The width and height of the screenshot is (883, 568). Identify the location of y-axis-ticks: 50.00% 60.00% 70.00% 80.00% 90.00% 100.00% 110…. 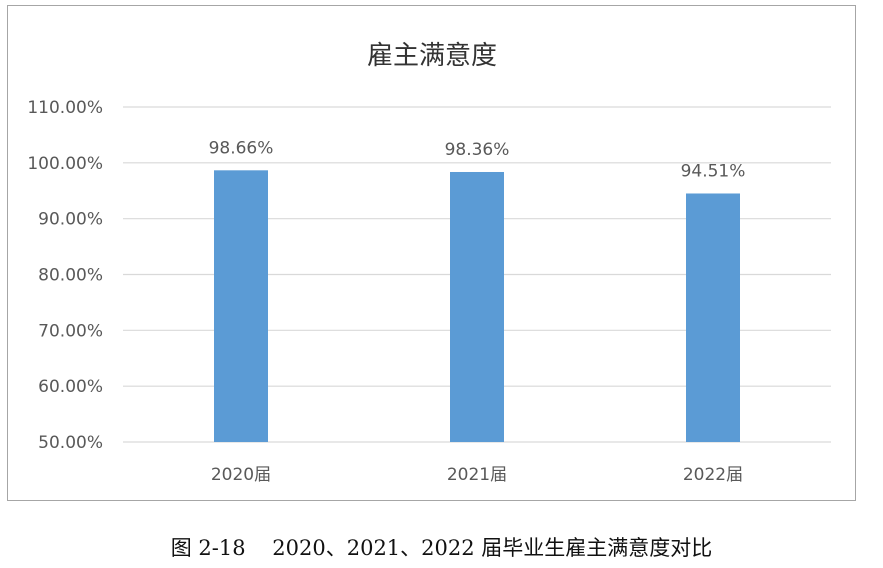
(65, 275).